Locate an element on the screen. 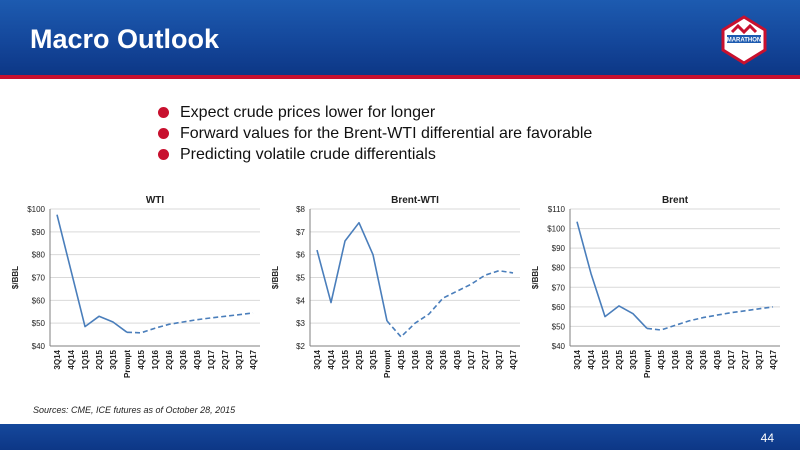 The height and width of the screenshot is (450, 800). marathon-logo: MARATHON is located at coordinates (744, 40).